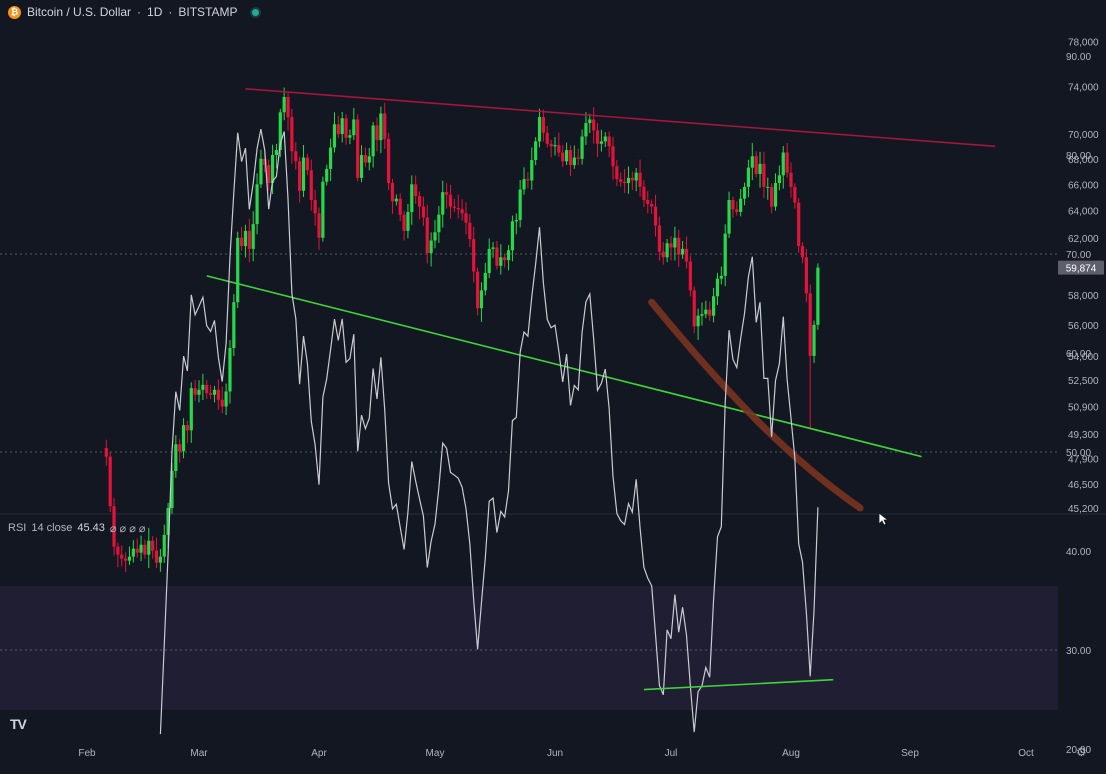 This screenshot has height=774, width=1106. What do you see at coordinates (556, 753) in the screenshot?
I see `time-axis: Feb Mar Apr May Jun Jul Aug Sep Oct` at bounding box center [556, 753].